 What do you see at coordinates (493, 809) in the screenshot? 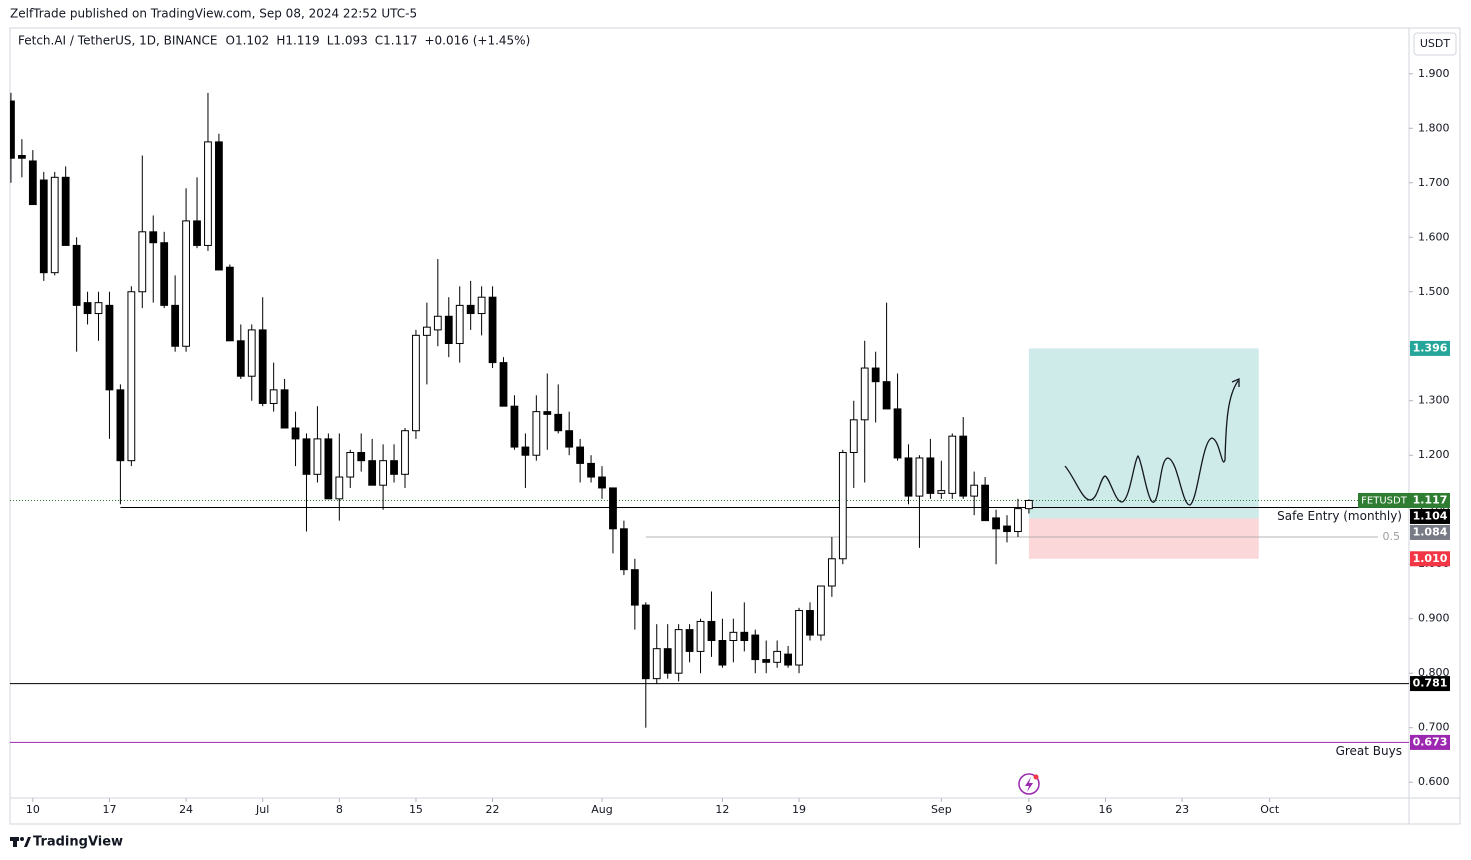
I see `x-tick-label: 22` at bounding box center [493, 809].